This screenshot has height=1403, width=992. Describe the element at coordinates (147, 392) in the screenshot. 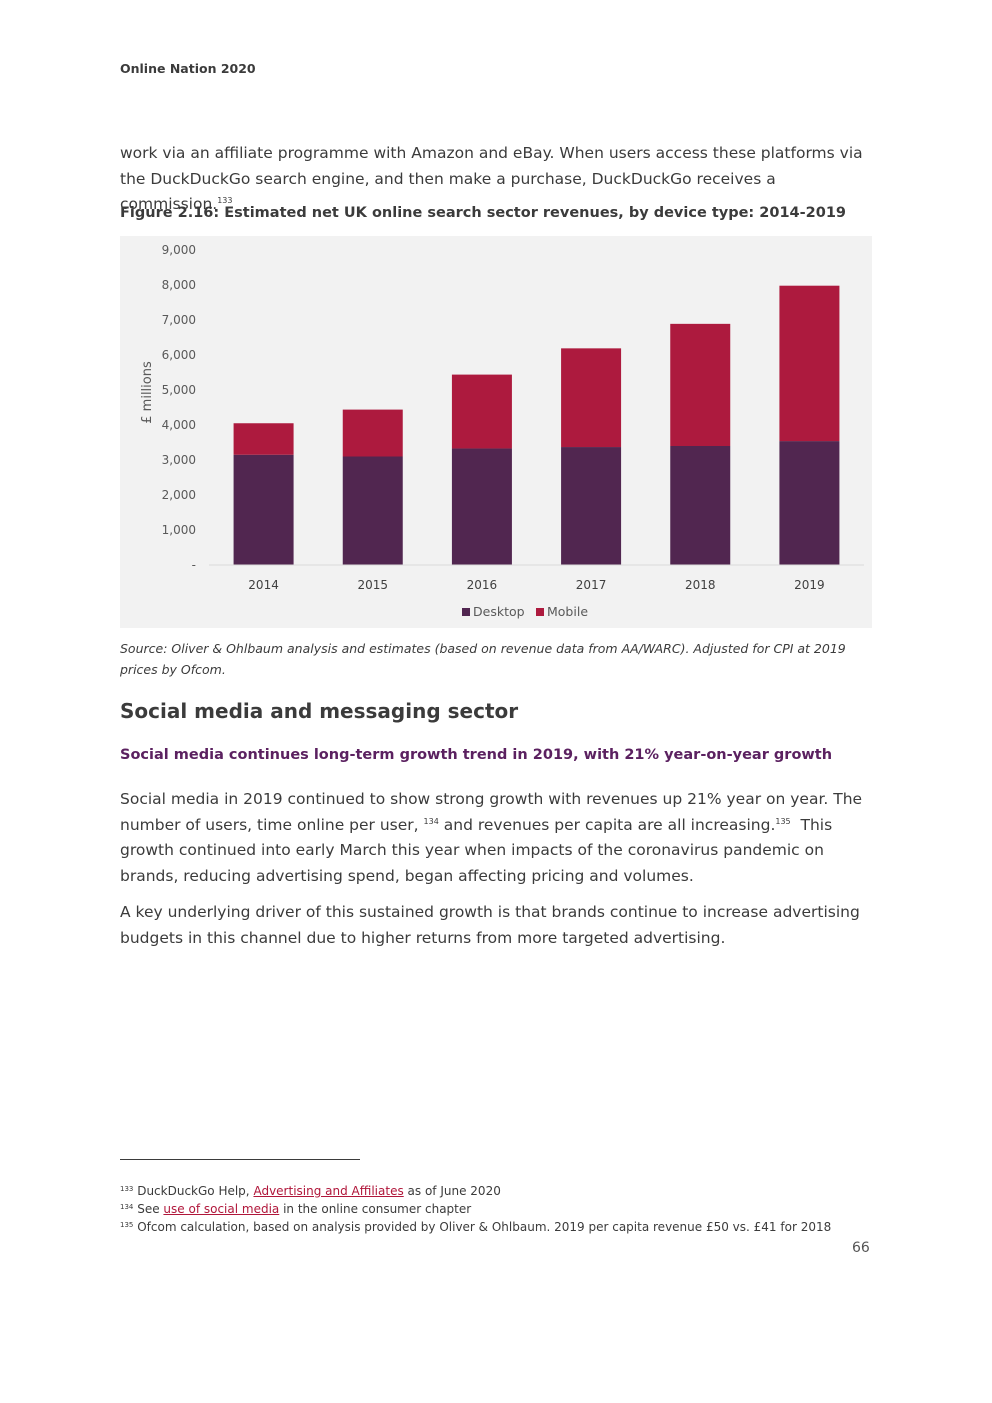

I see `y-axis-label: £ millions` at that location.